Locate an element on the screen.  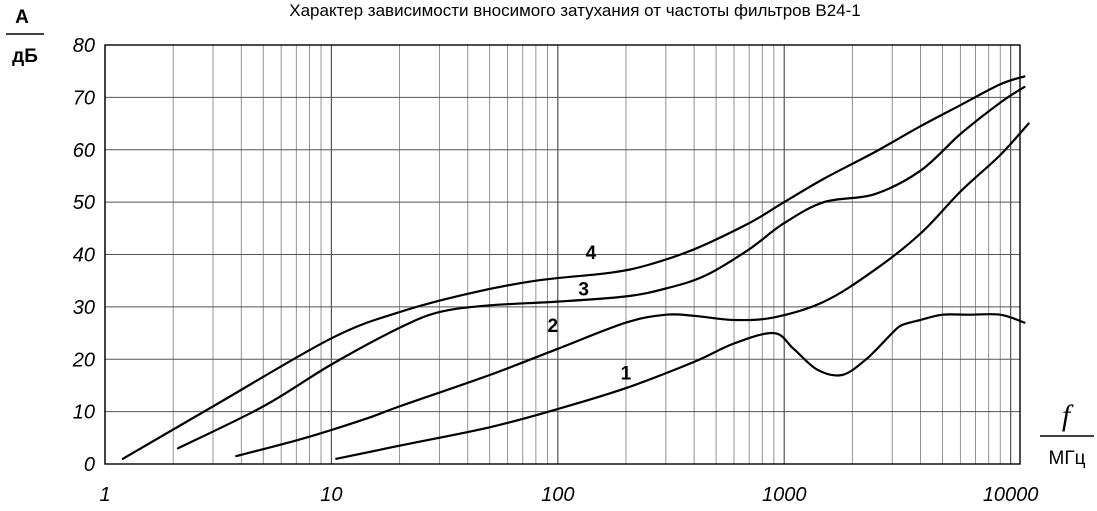
curve-label-2: 2 is located at coordinates (552, 326).